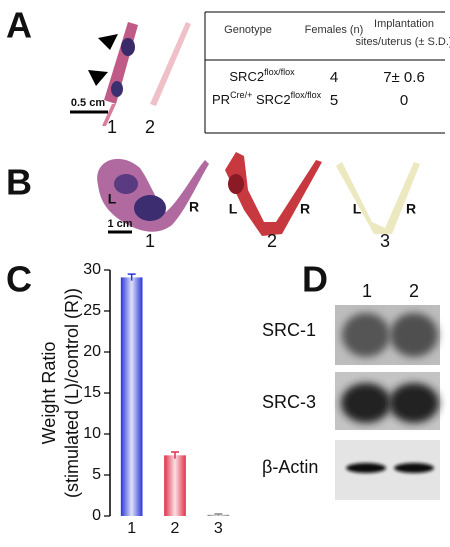  I want to click on panel-label: B, so click(19, 182).